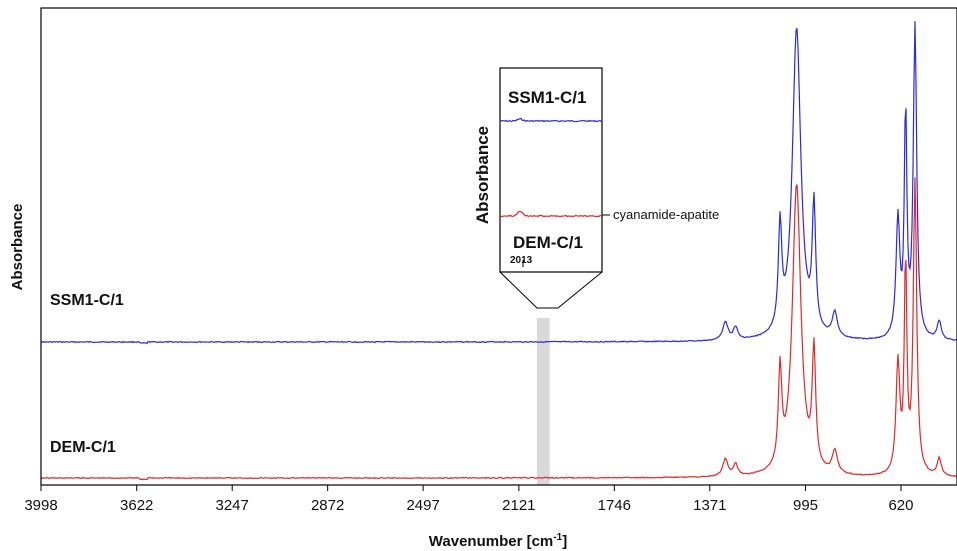 The height and width of the screenshot is (551, 957). I want to click on x-tick-label: 1746, so click(614, 505).